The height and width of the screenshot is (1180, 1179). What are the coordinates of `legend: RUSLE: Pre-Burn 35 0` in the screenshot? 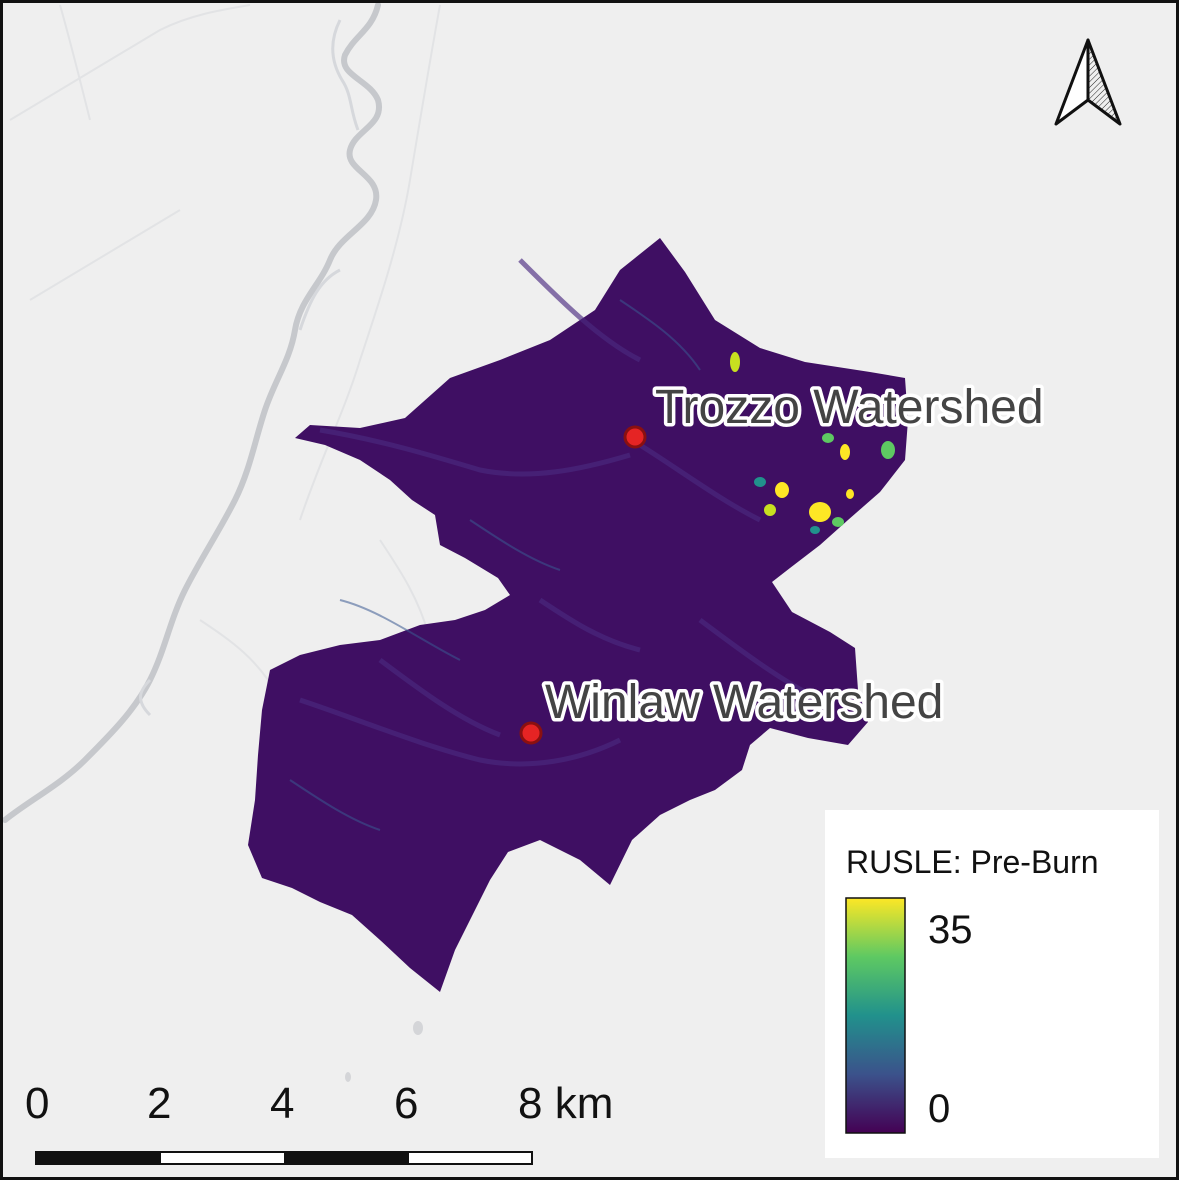 It's located at (992, 984).